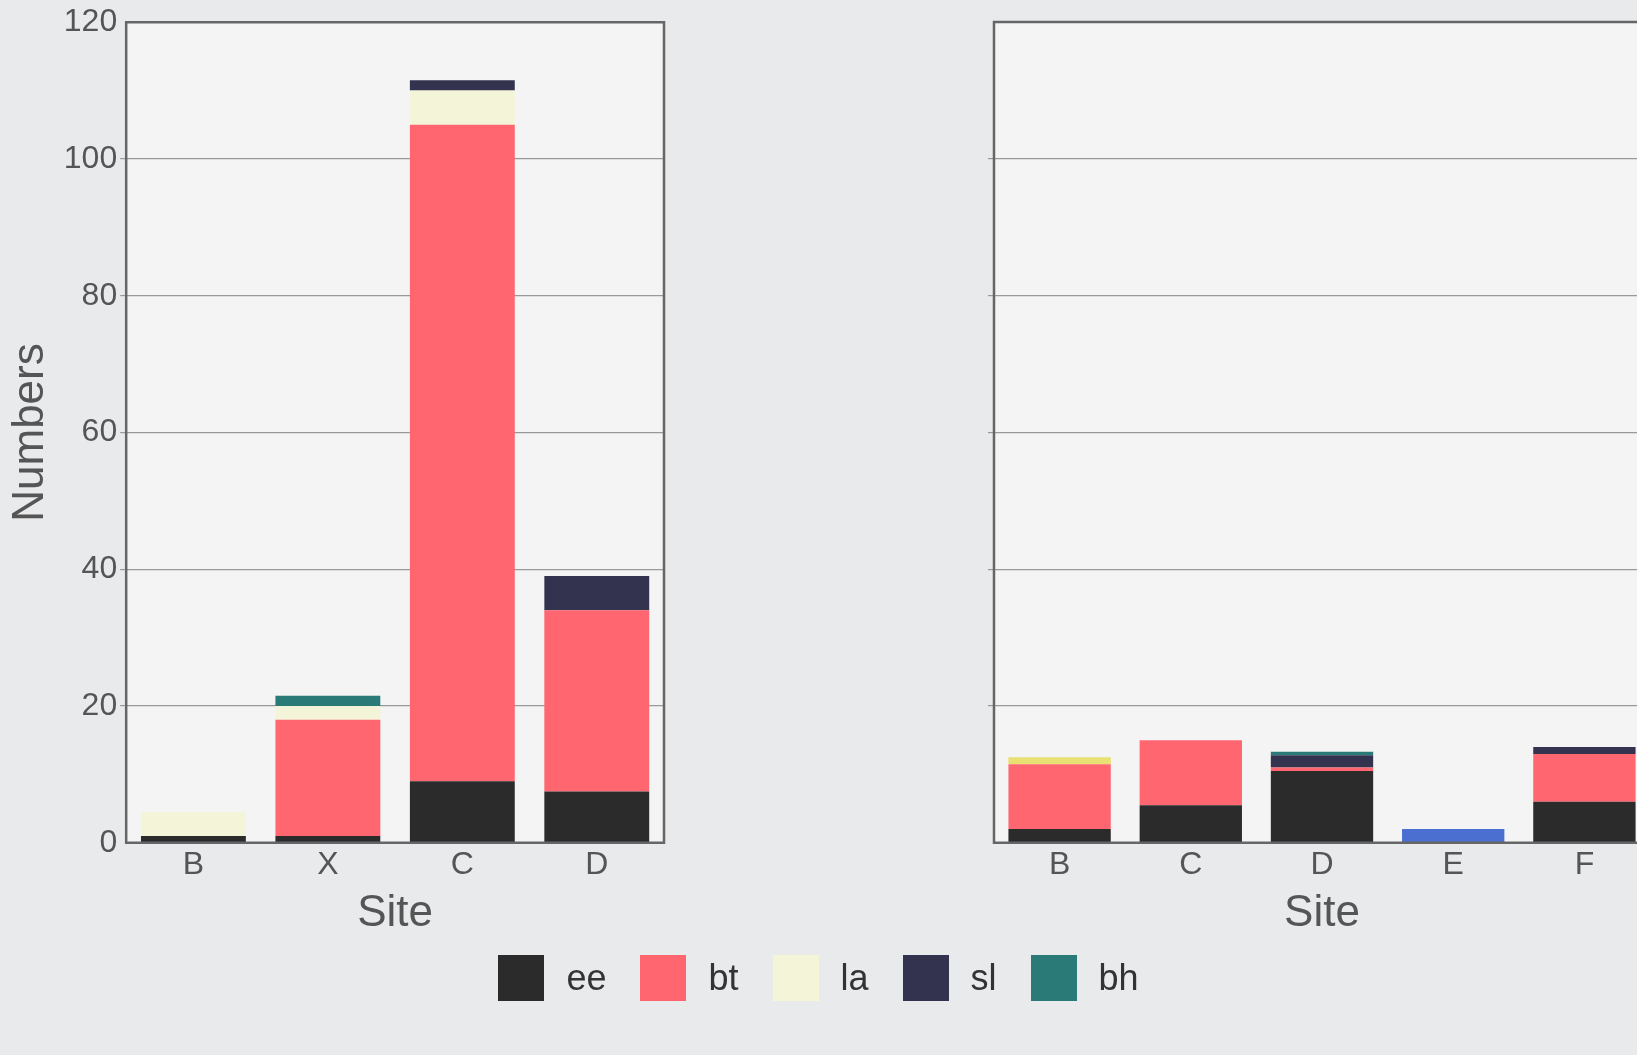 The height and width of the screenshot is (1055, 1637). I want to click on x-tick-label: F, so click(1584, 862).